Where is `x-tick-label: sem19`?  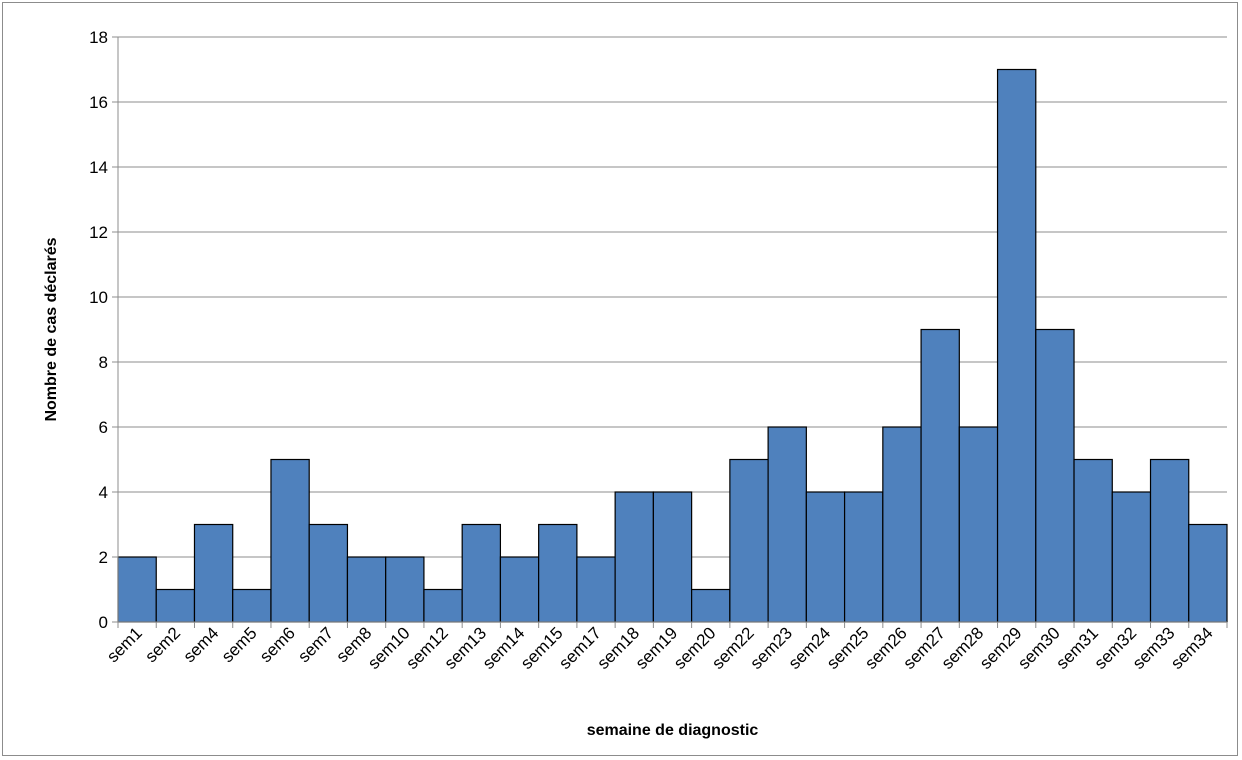 x-tick-label: sem19 is located at coordinates (657, 648).